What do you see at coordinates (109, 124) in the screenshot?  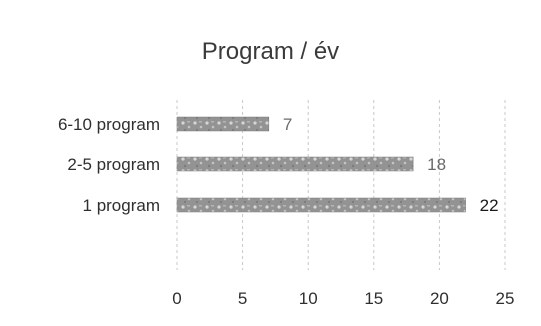 I see `category-label: 6-10 program` at bounding box center [109, 124].